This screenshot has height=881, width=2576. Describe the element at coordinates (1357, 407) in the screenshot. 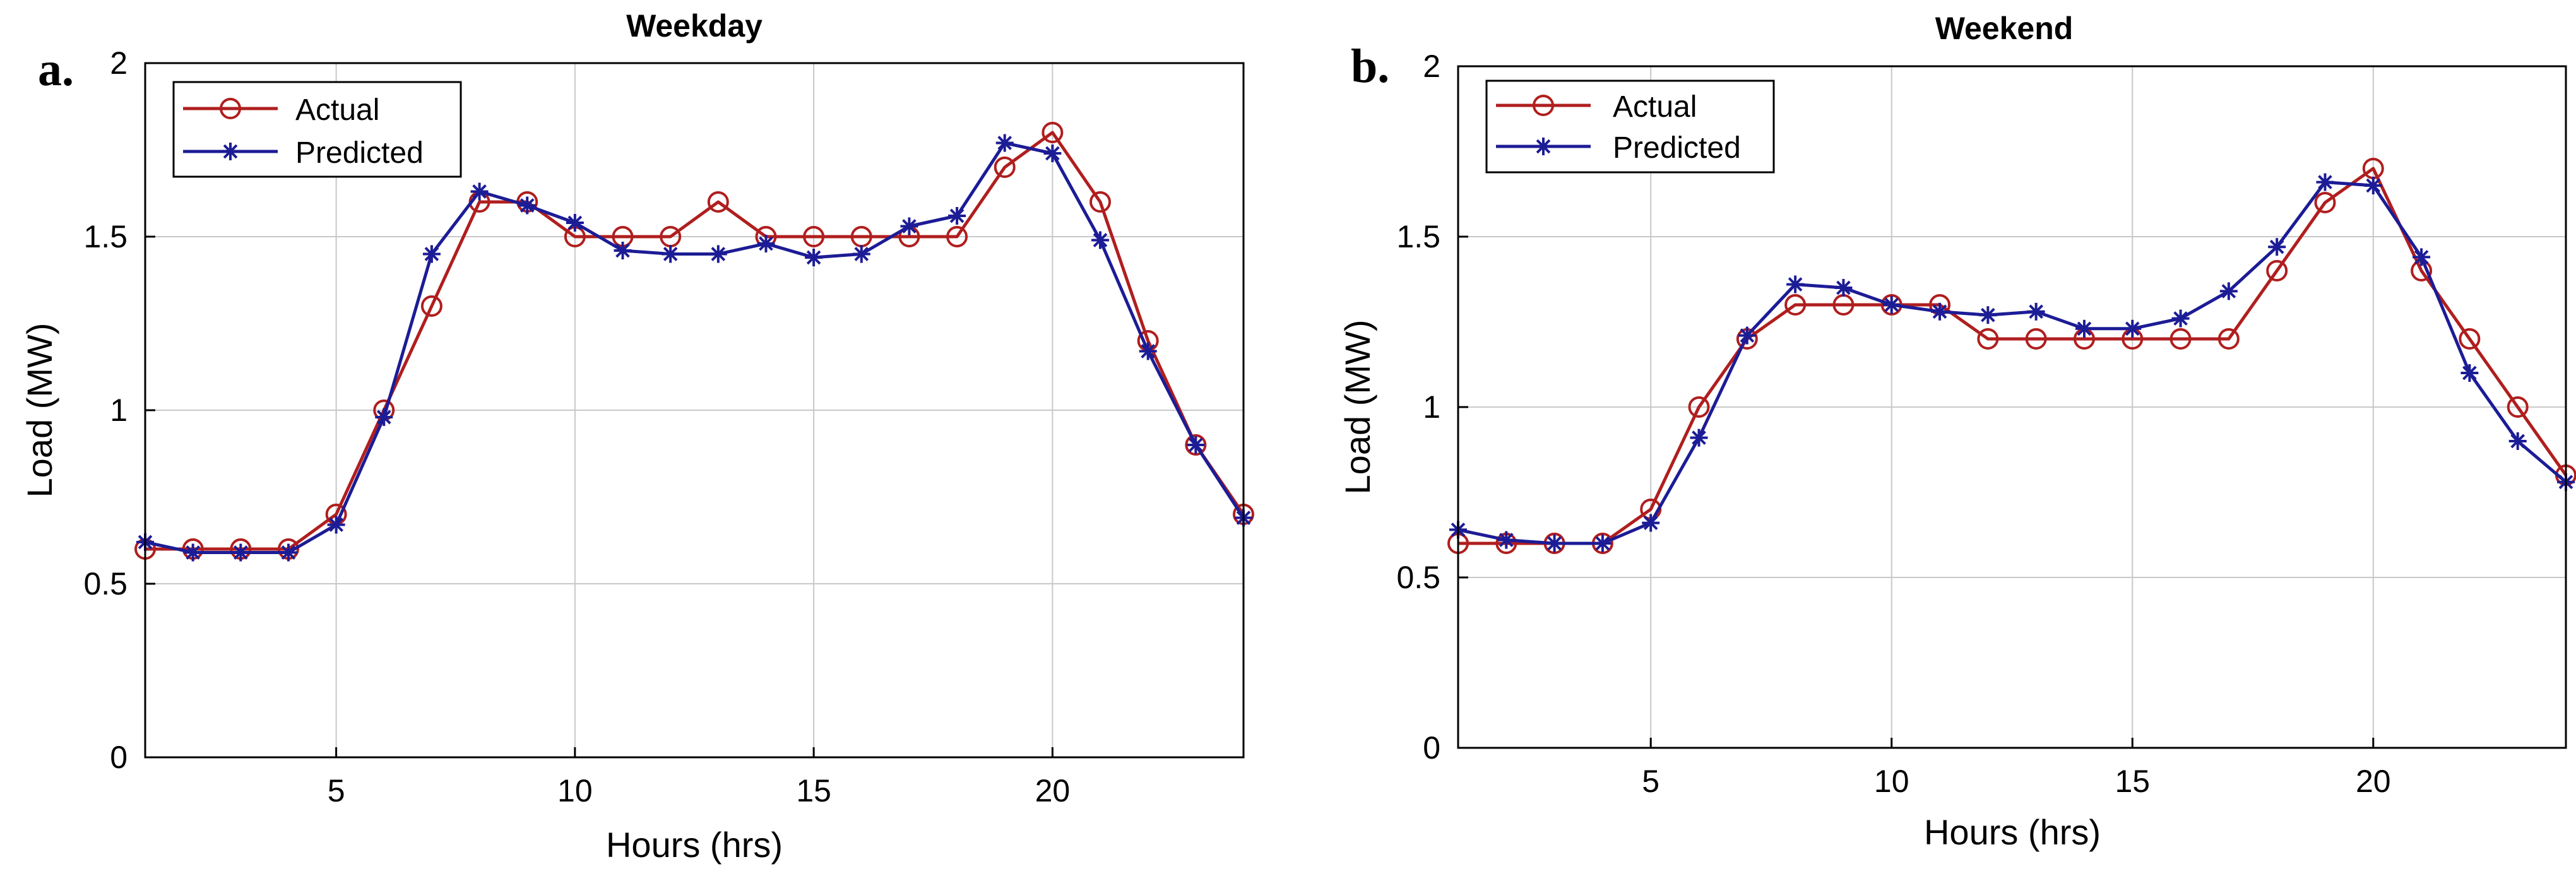

I see `y-axis-label: Load (MW)` at that location.